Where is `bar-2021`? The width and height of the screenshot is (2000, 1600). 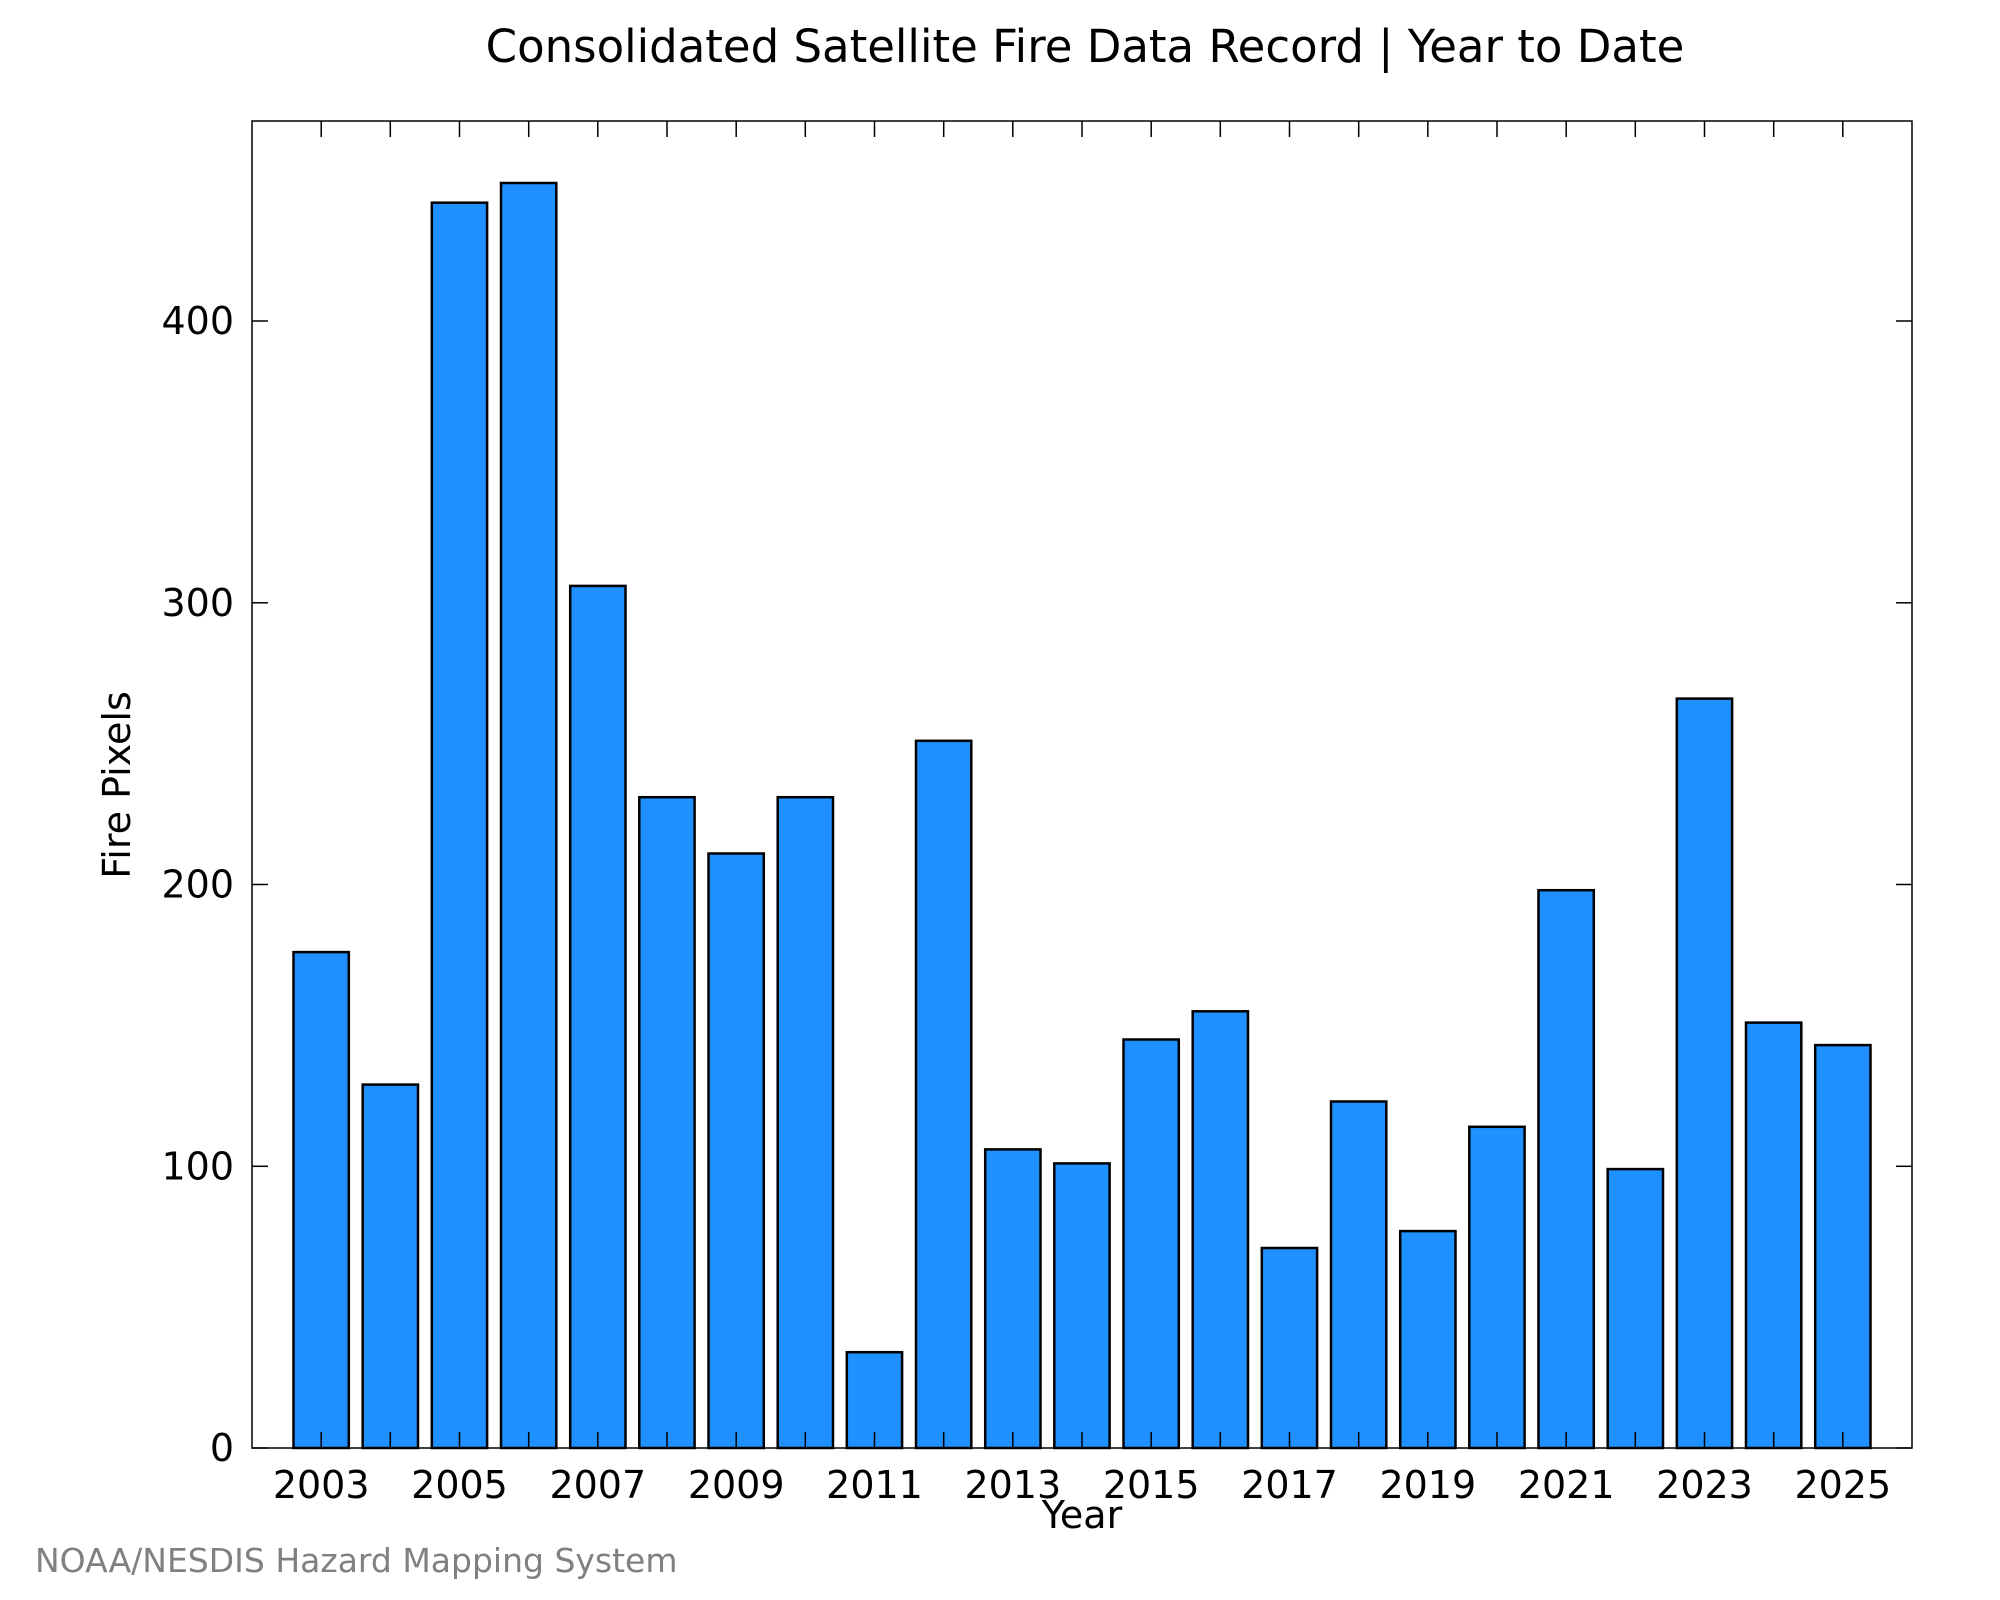
bar-2021 is located at coordinates (1566, 1169).